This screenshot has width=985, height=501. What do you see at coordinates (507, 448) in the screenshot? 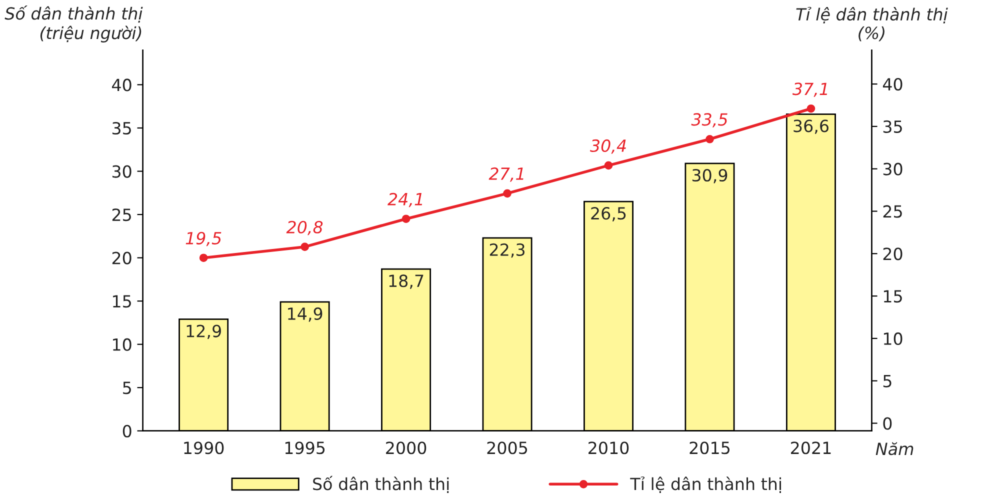
I see `x-tick-label: 2005` at bounding box center [507, 448].